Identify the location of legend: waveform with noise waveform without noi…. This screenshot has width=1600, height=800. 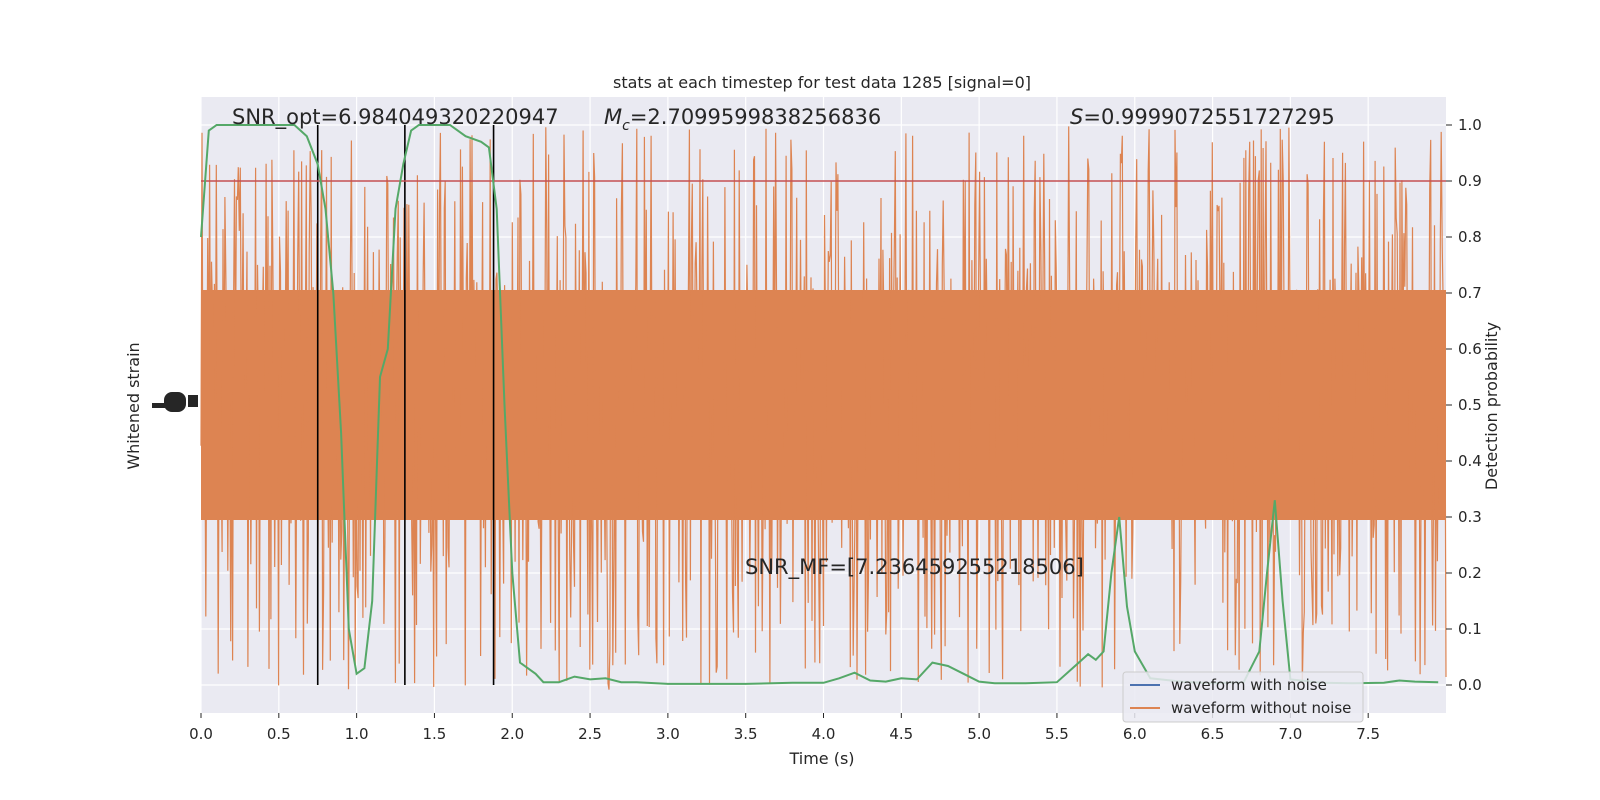
(1243, 697).